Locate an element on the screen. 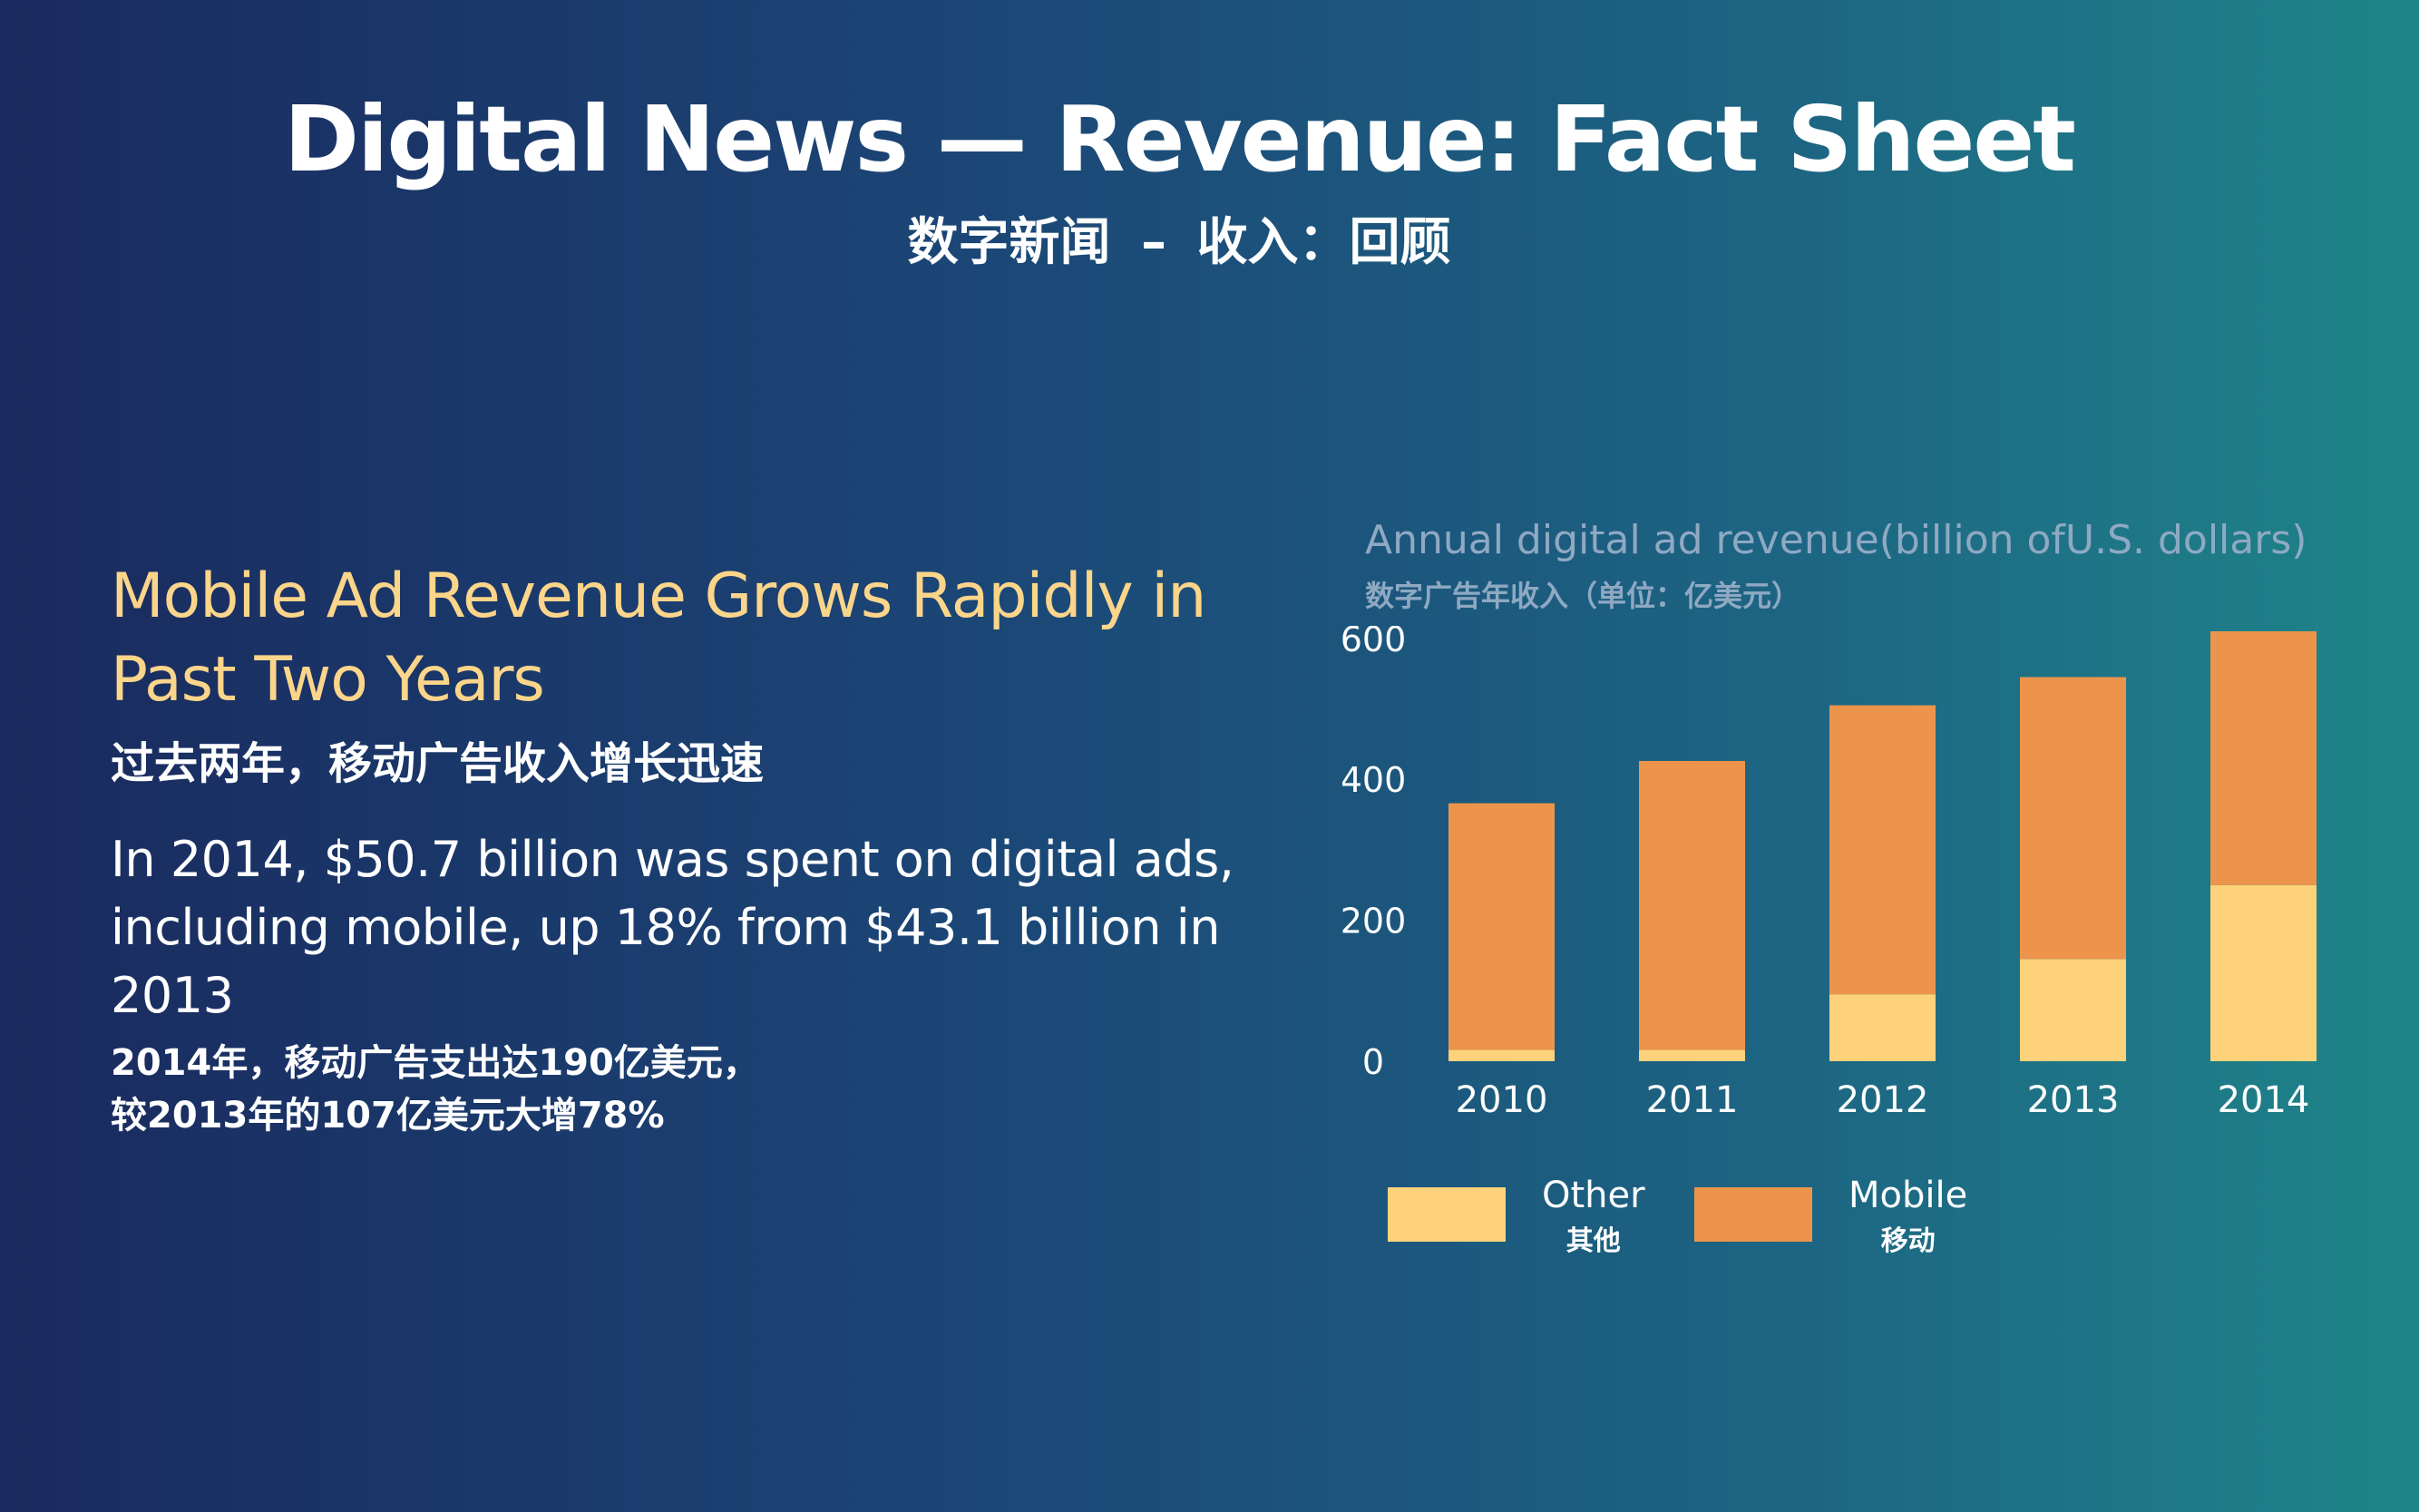 The image size is (2419, 1512). page-title: Digital News — Revenue: Fact Sheet is located at coordinates (1180, 139).